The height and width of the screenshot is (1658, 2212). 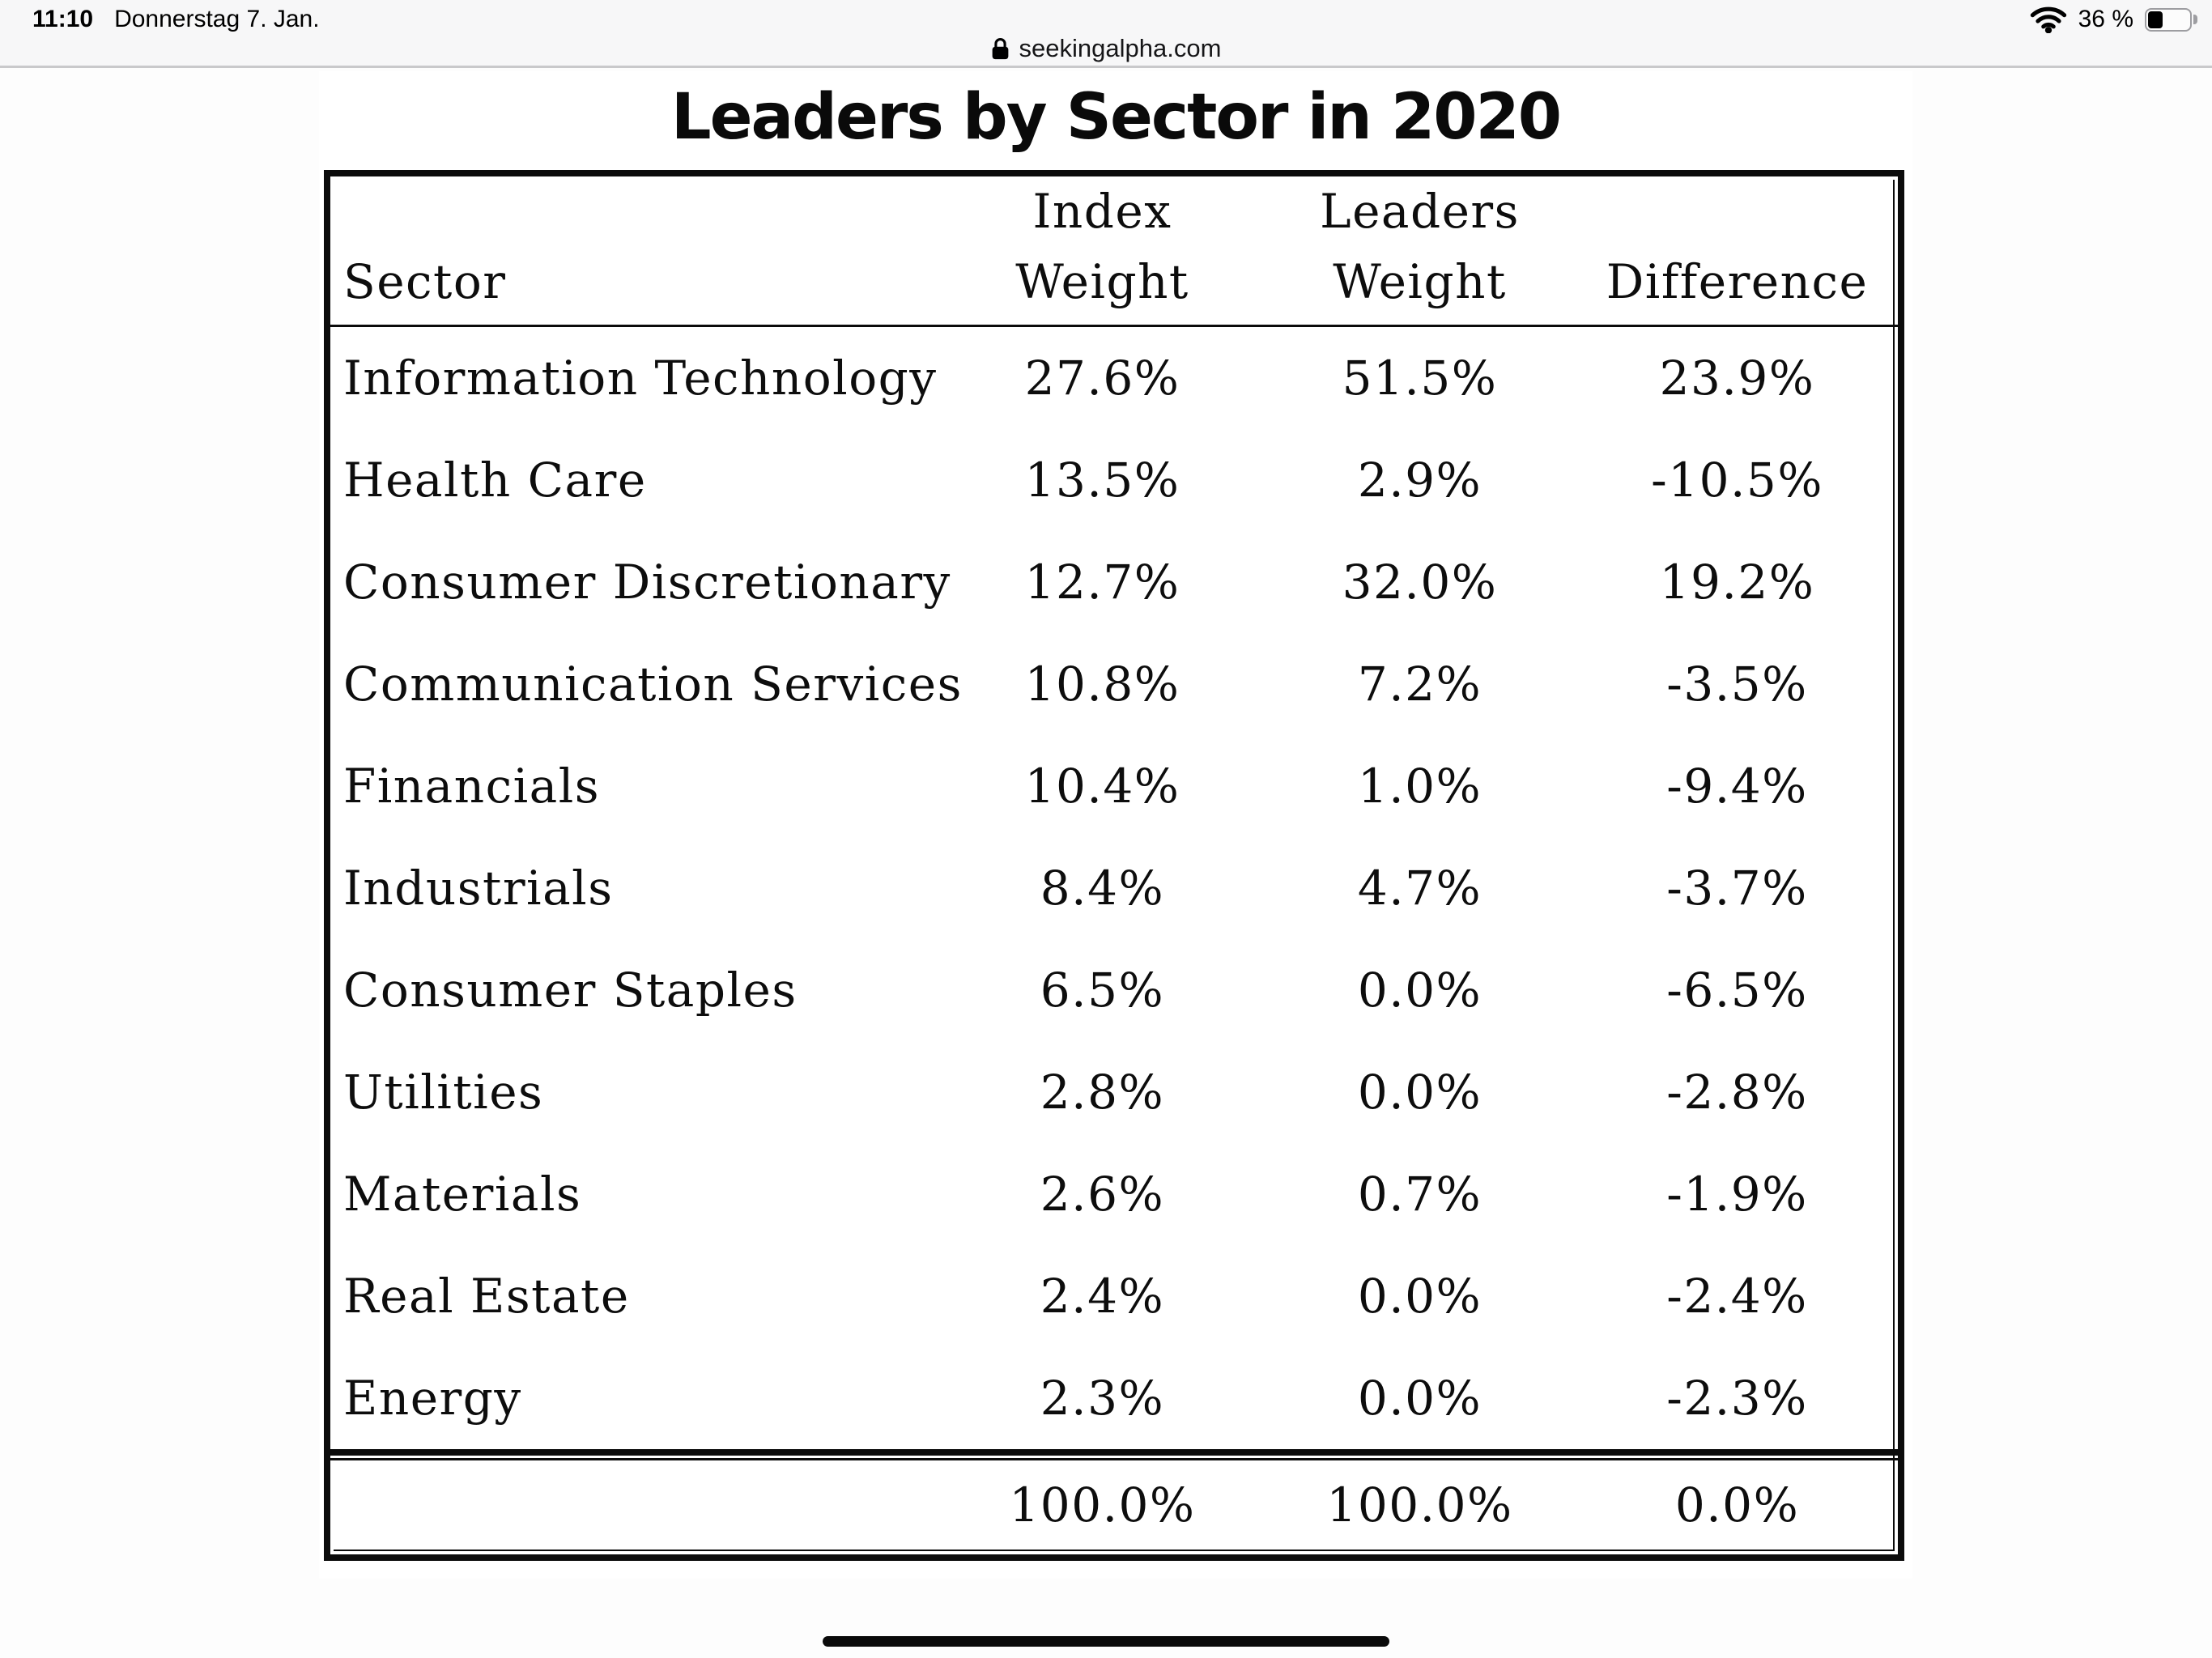 I want to click on row-leaders-weight: 32.0%, so click(x=1420, y=582).